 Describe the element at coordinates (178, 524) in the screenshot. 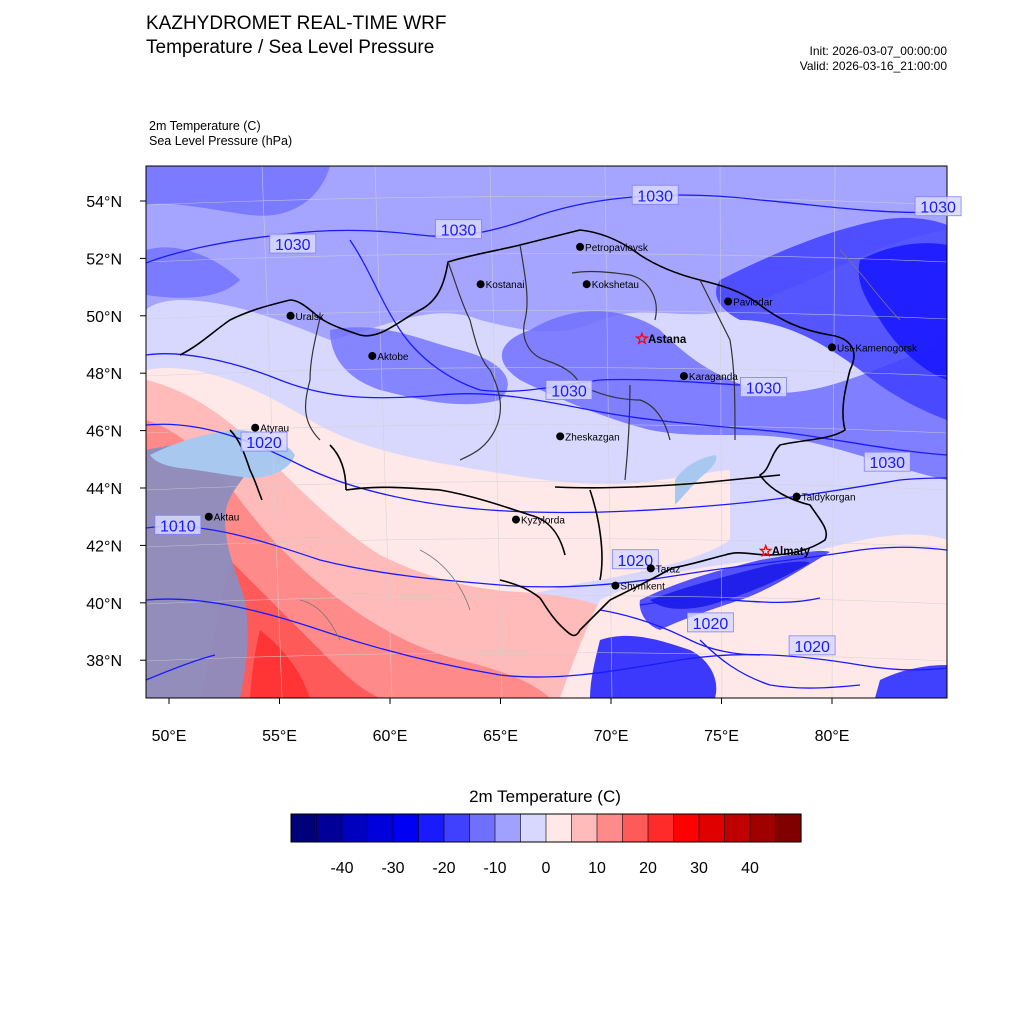

I see `isobar-label: 1010` at that location.